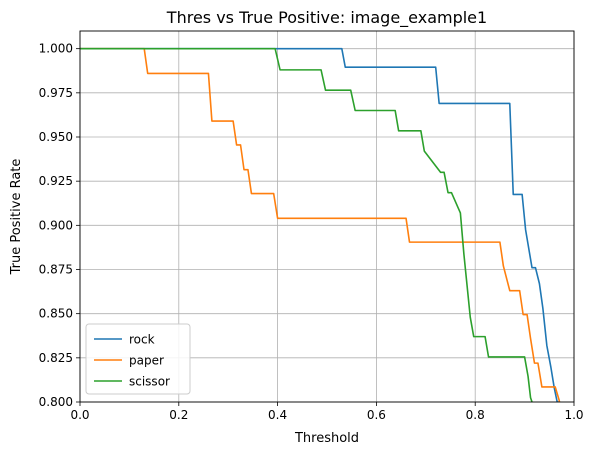 The image size is (595, 455). I want to click on legend-label-scissor: scissor, so click(149, 382).